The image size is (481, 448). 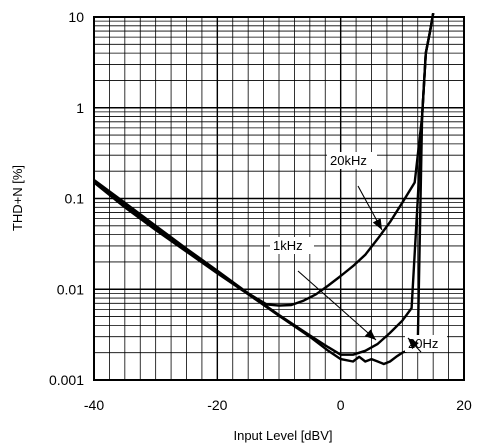 I want to click on y-tick-label: 0.001, so click(x=66, y=380).